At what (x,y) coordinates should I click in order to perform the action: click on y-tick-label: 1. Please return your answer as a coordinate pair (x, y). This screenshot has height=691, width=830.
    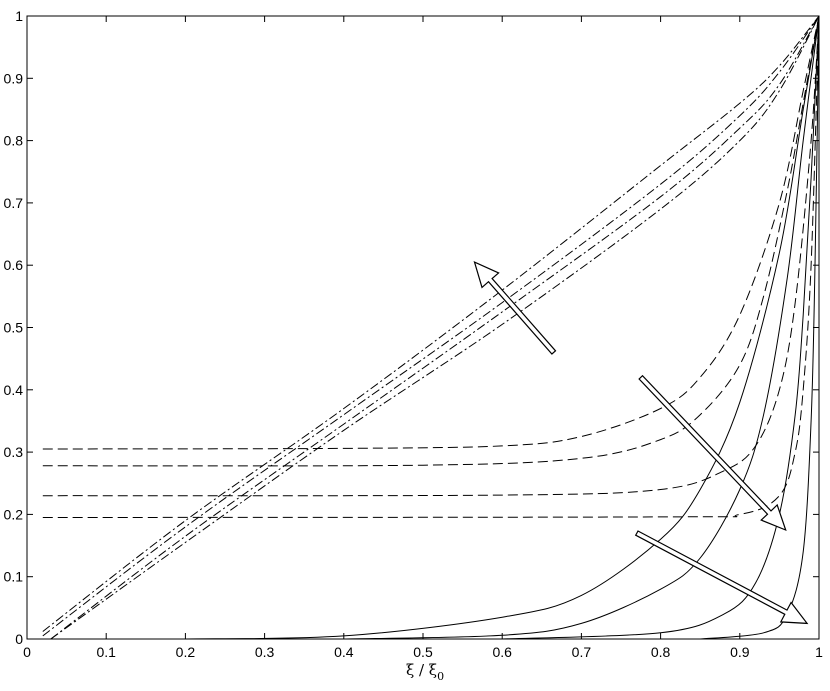
    Looking at the image, I should click on (19, 16).